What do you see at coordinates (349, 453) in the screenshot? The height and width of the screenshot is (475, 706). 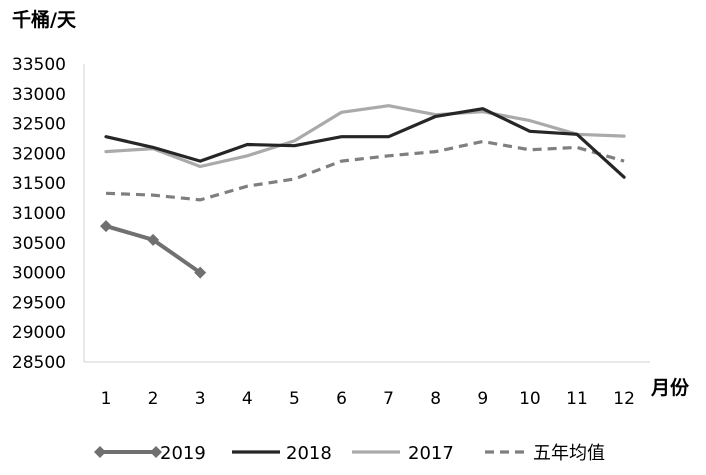 I see `legend: 2019 2018 2017 五年均值` at bounding box center [349, 453].